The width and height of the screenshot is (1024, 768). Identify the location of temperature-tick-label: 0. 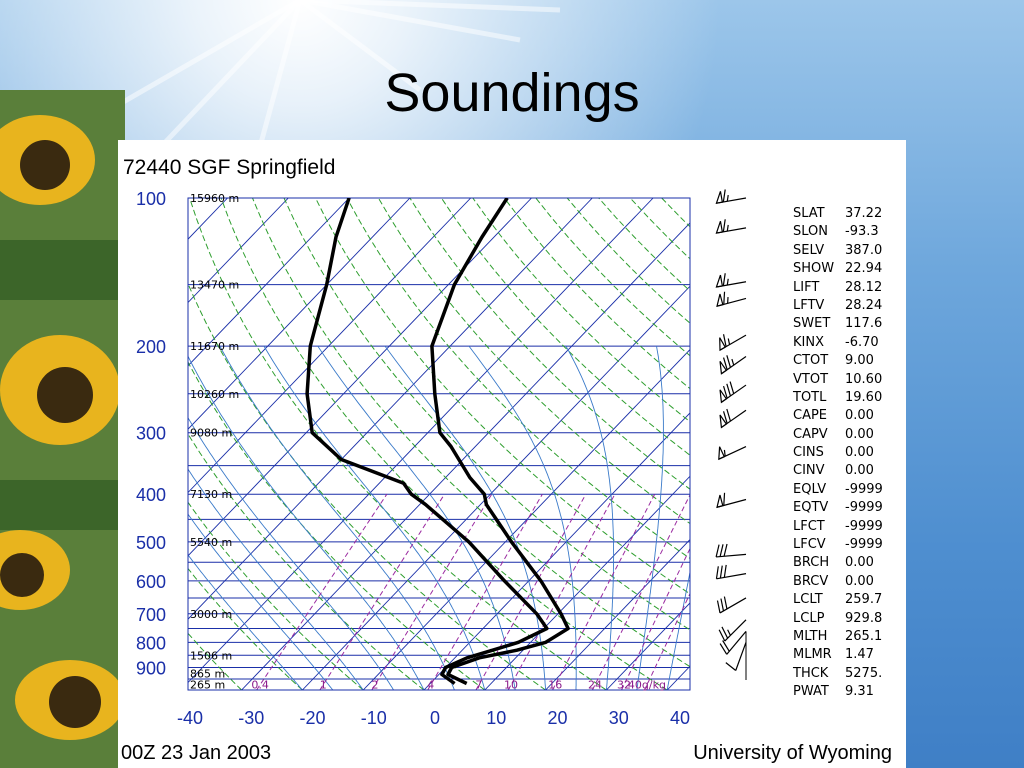
(435, 718).